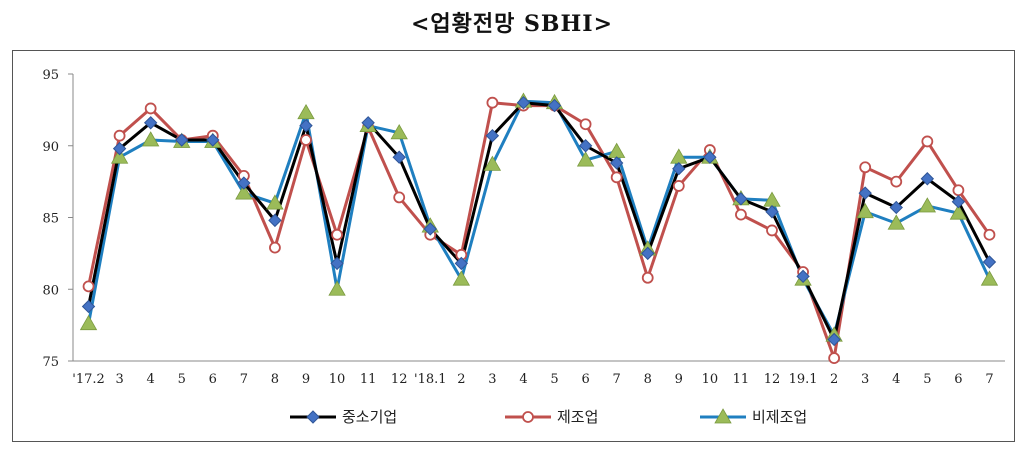 This screenshot has width=1024, height=455. I want to click on legend-label-2: 제조업, so click(577, 417).